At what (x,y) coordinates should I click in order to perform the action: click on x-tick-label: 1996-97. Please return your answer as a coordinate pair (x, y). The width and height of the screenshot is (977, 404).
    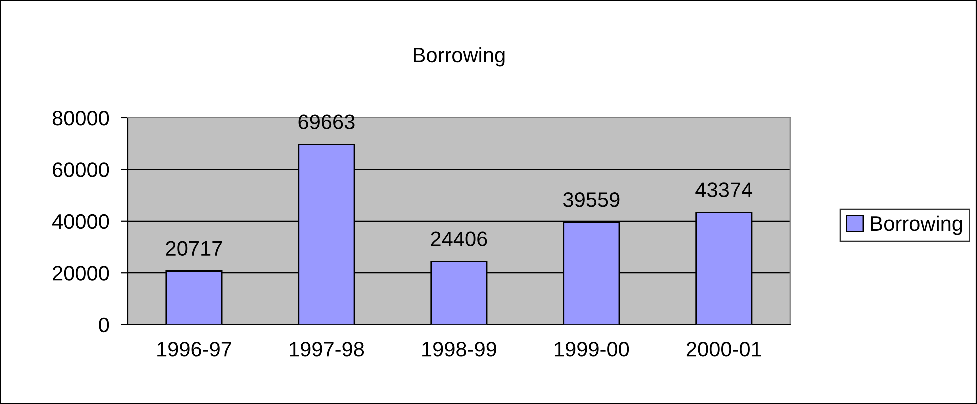
    Looking at the image, I should click on (195, 349).